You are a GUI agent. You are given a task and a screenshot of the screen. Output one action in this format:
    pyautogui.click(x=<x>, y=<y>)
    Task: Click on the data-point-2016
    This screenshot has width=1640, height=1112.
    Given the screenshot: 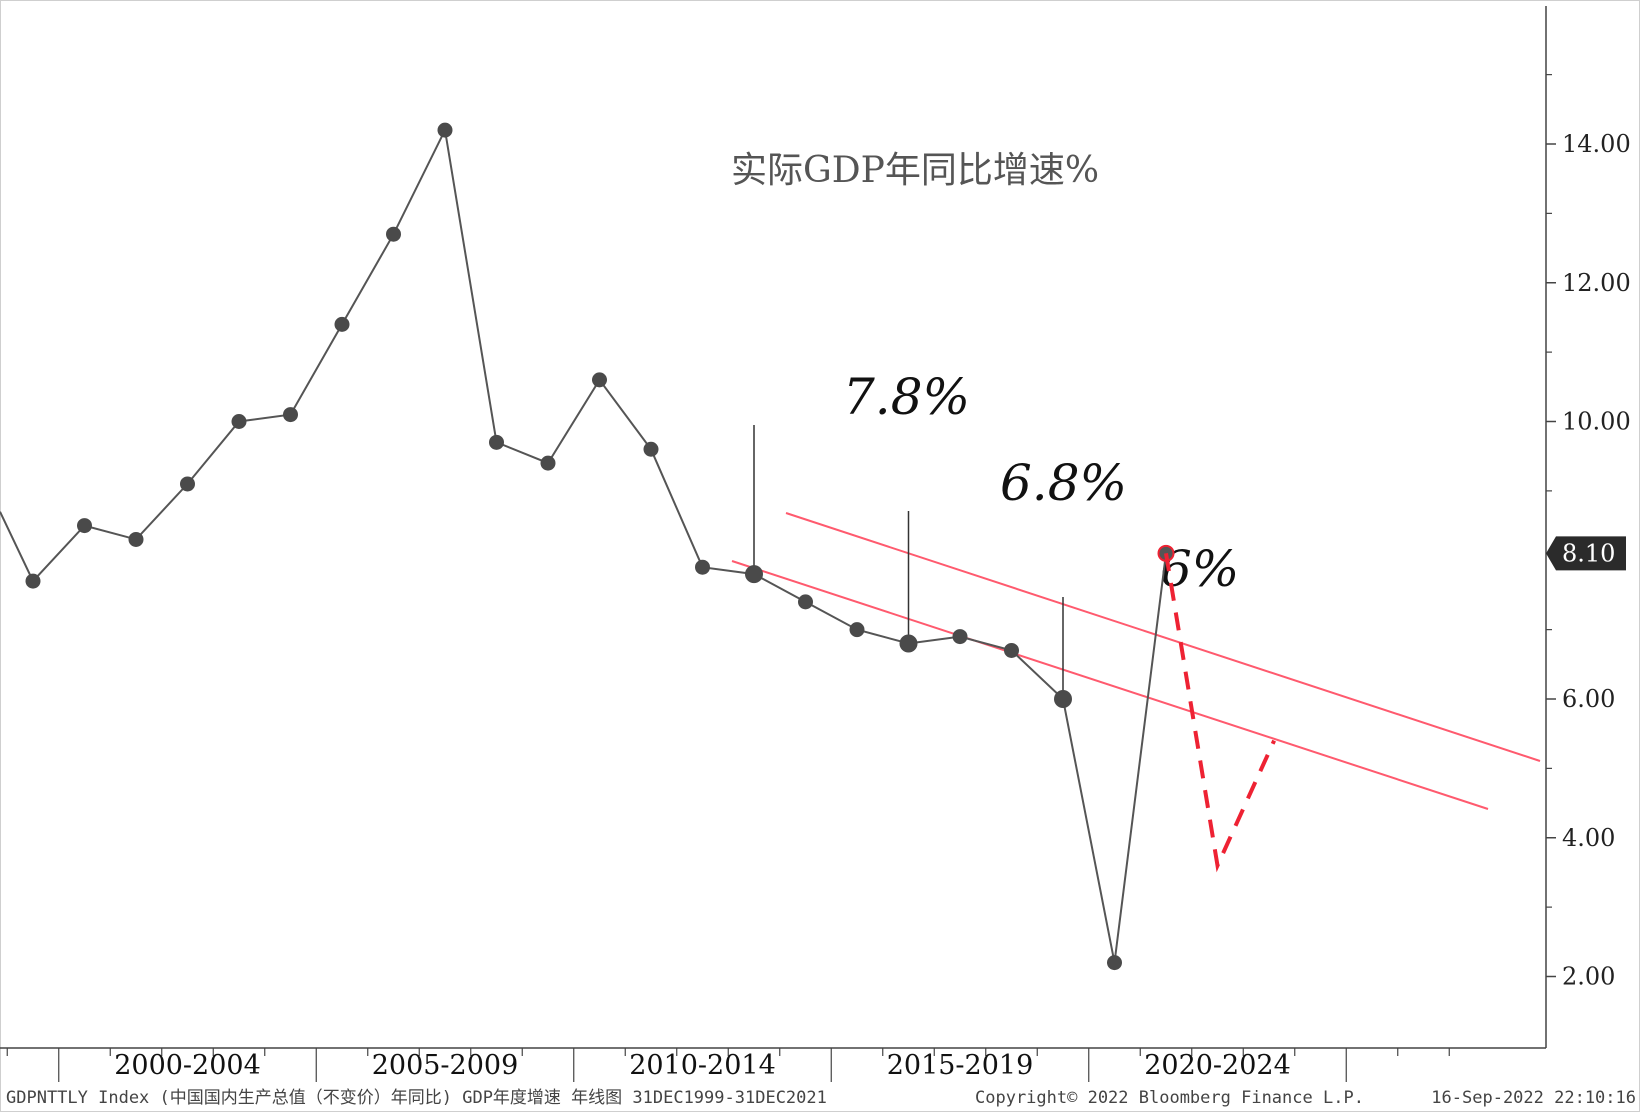 What is the action you would take?
    pyautogui.click(x=908, y=643)
    